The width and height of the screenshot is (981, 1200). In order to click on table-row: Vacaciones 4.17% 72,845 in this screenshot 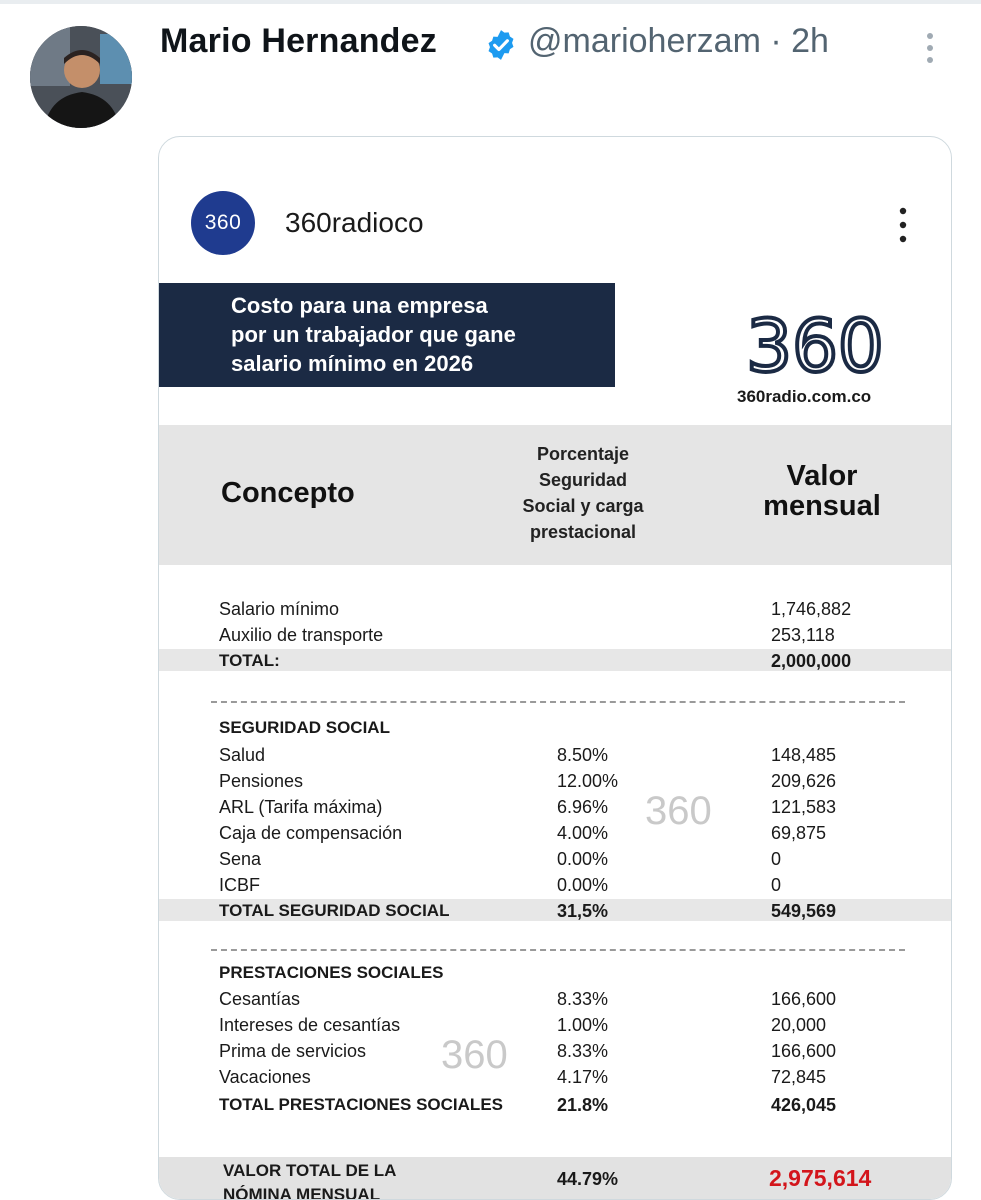, I will do `click(555, 1076)`.